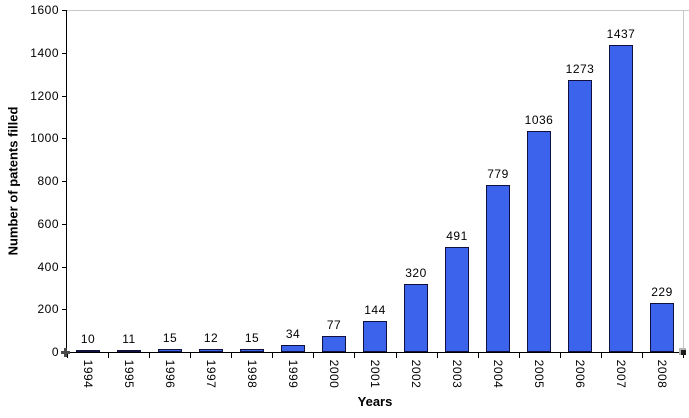 The width and height of the screenshot is (689, 418). What do you see at coordinates (334, 325) in the screenshot?
I see `bar-value-label: 77` at bounding box center [334, 325].